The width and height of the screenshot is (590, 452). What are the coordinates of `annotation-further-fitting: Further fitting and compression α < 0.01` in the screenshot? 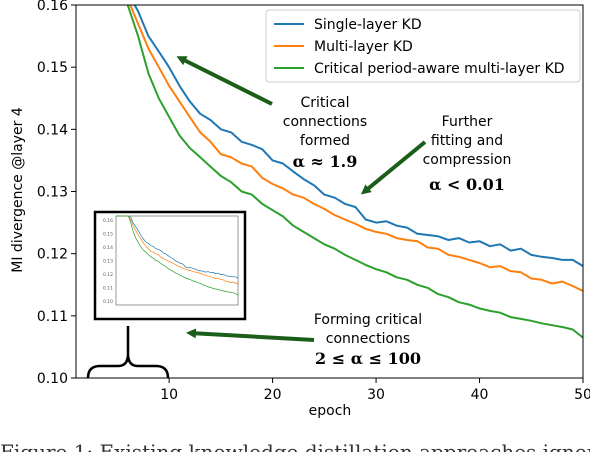 It's located at (436, 154).